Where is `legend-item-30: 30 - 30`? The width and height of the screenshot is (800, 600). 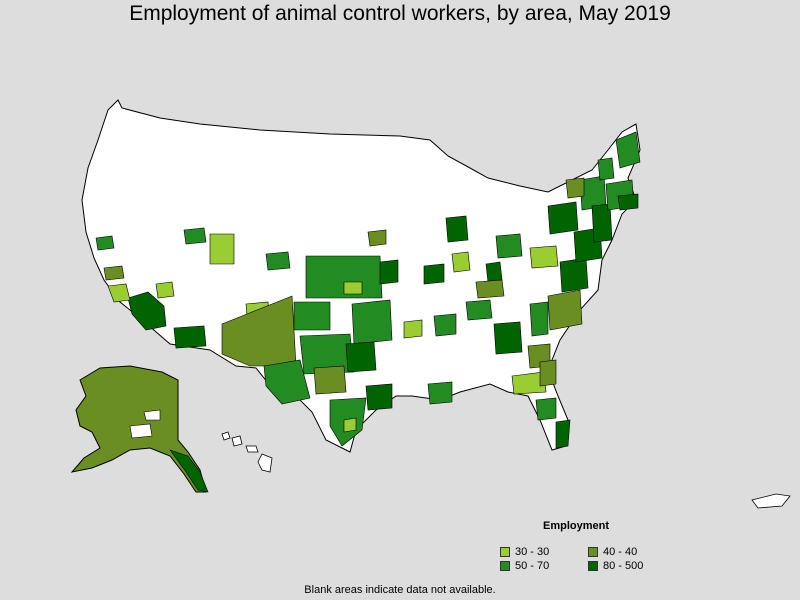 legend-item-30: 30 - 30 is located at coordinates (544, 552).